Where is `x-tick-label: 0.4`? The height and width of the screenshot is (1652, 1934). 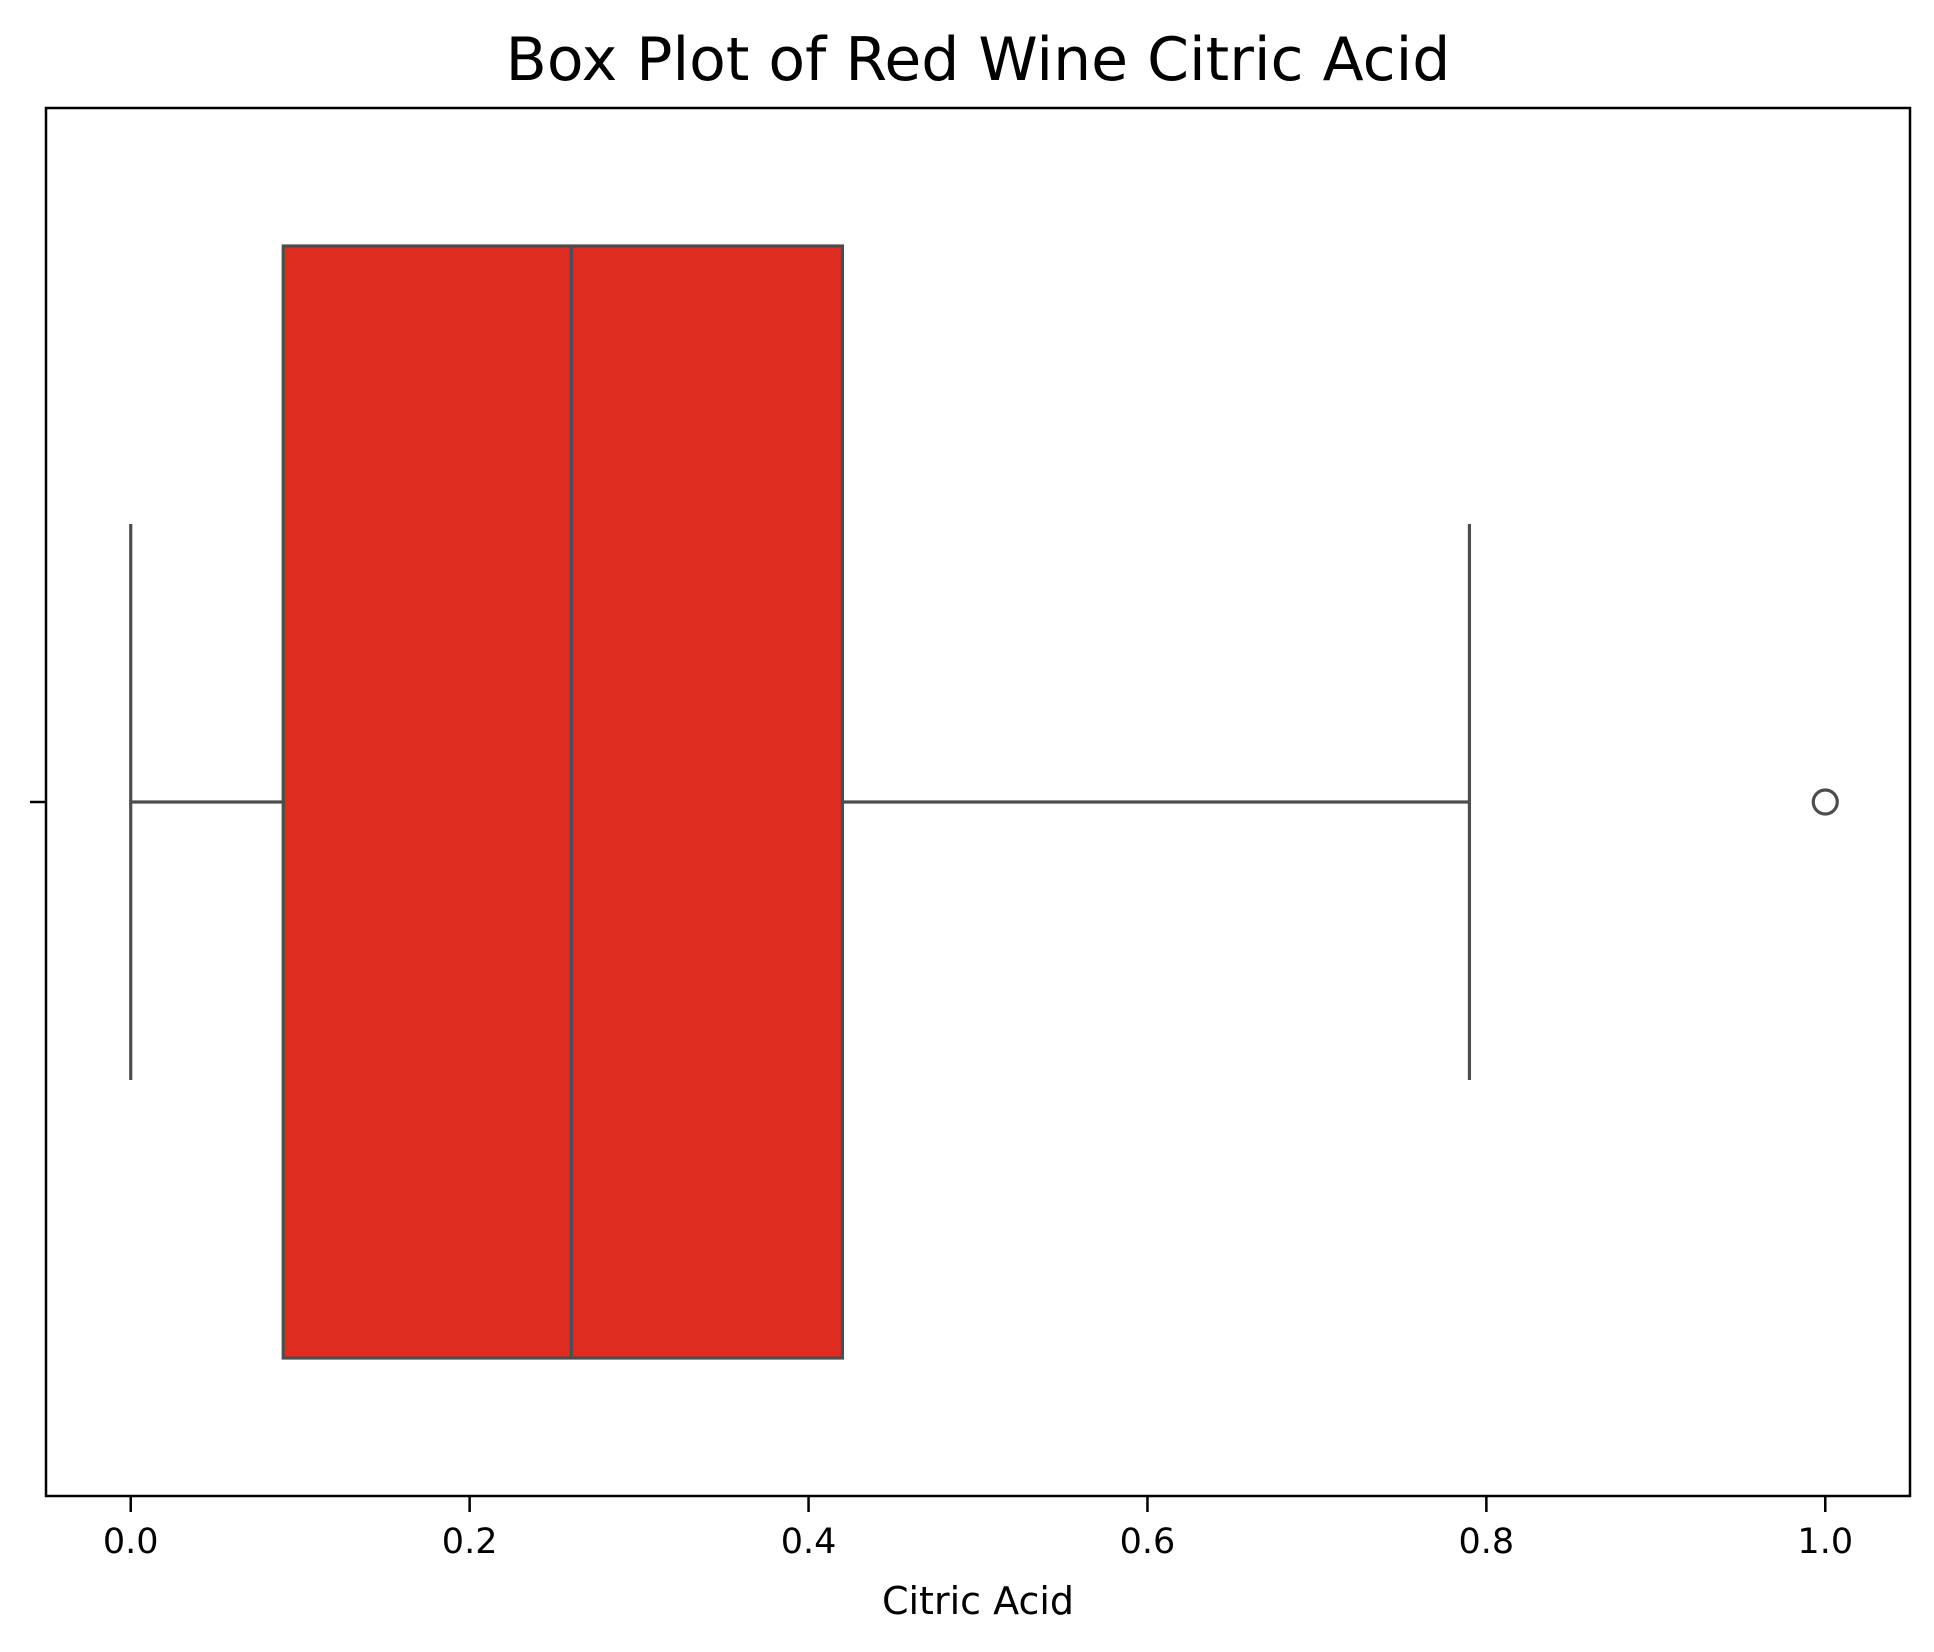
x-tick-label: 0.4 is located at coordinates (809, 1542).